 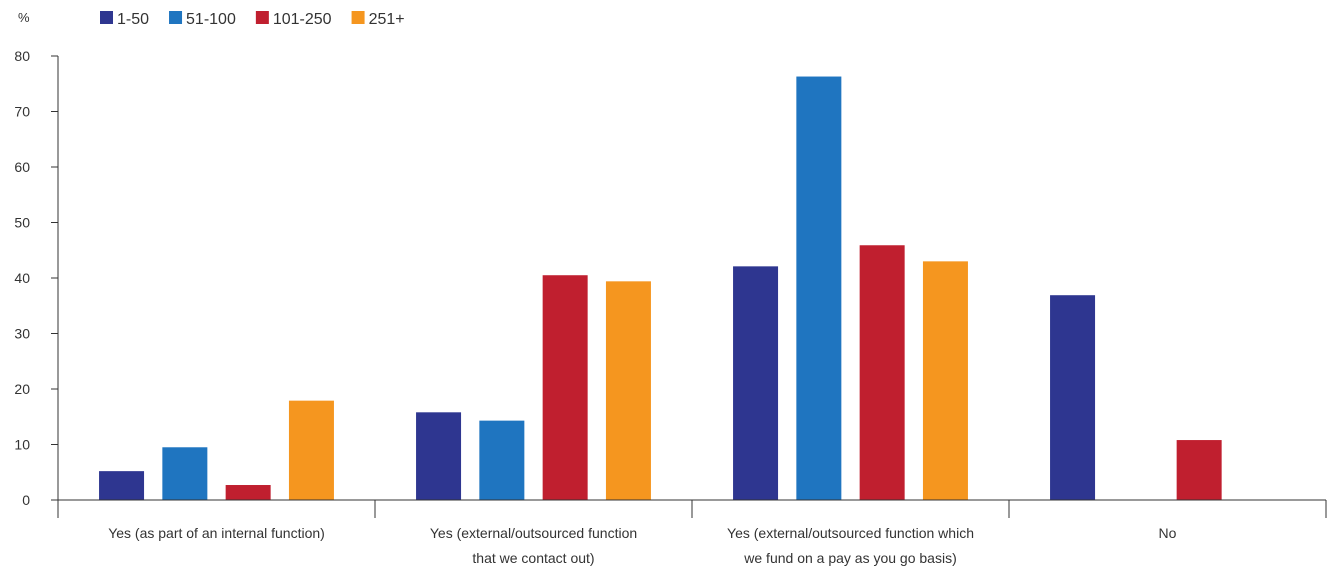 I want to click on category-label: Yes (external/outsourced function which, so click(x=850, y=533).